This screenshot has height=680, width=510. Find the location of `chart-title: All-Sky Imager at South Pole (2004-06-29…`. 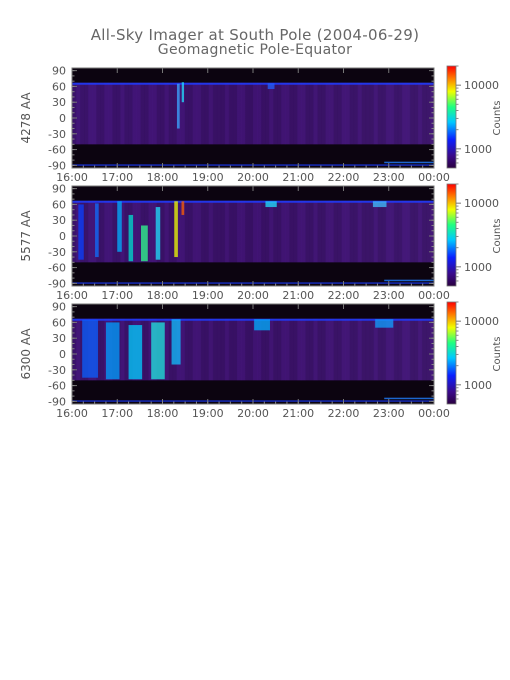

chart-title: All-Sky Imager at South Pole (2004-06-29… is located at coordinates (255, 35).